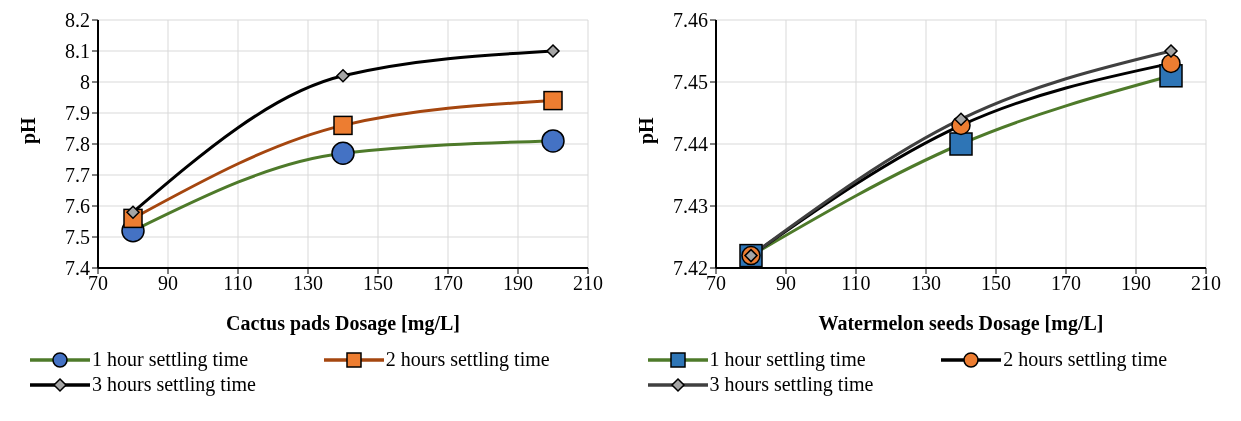  What do you see at coordinates (77, 268) in the screenshot?
I see `y-tick-label: 7.4` at bounding box center [77, 268].